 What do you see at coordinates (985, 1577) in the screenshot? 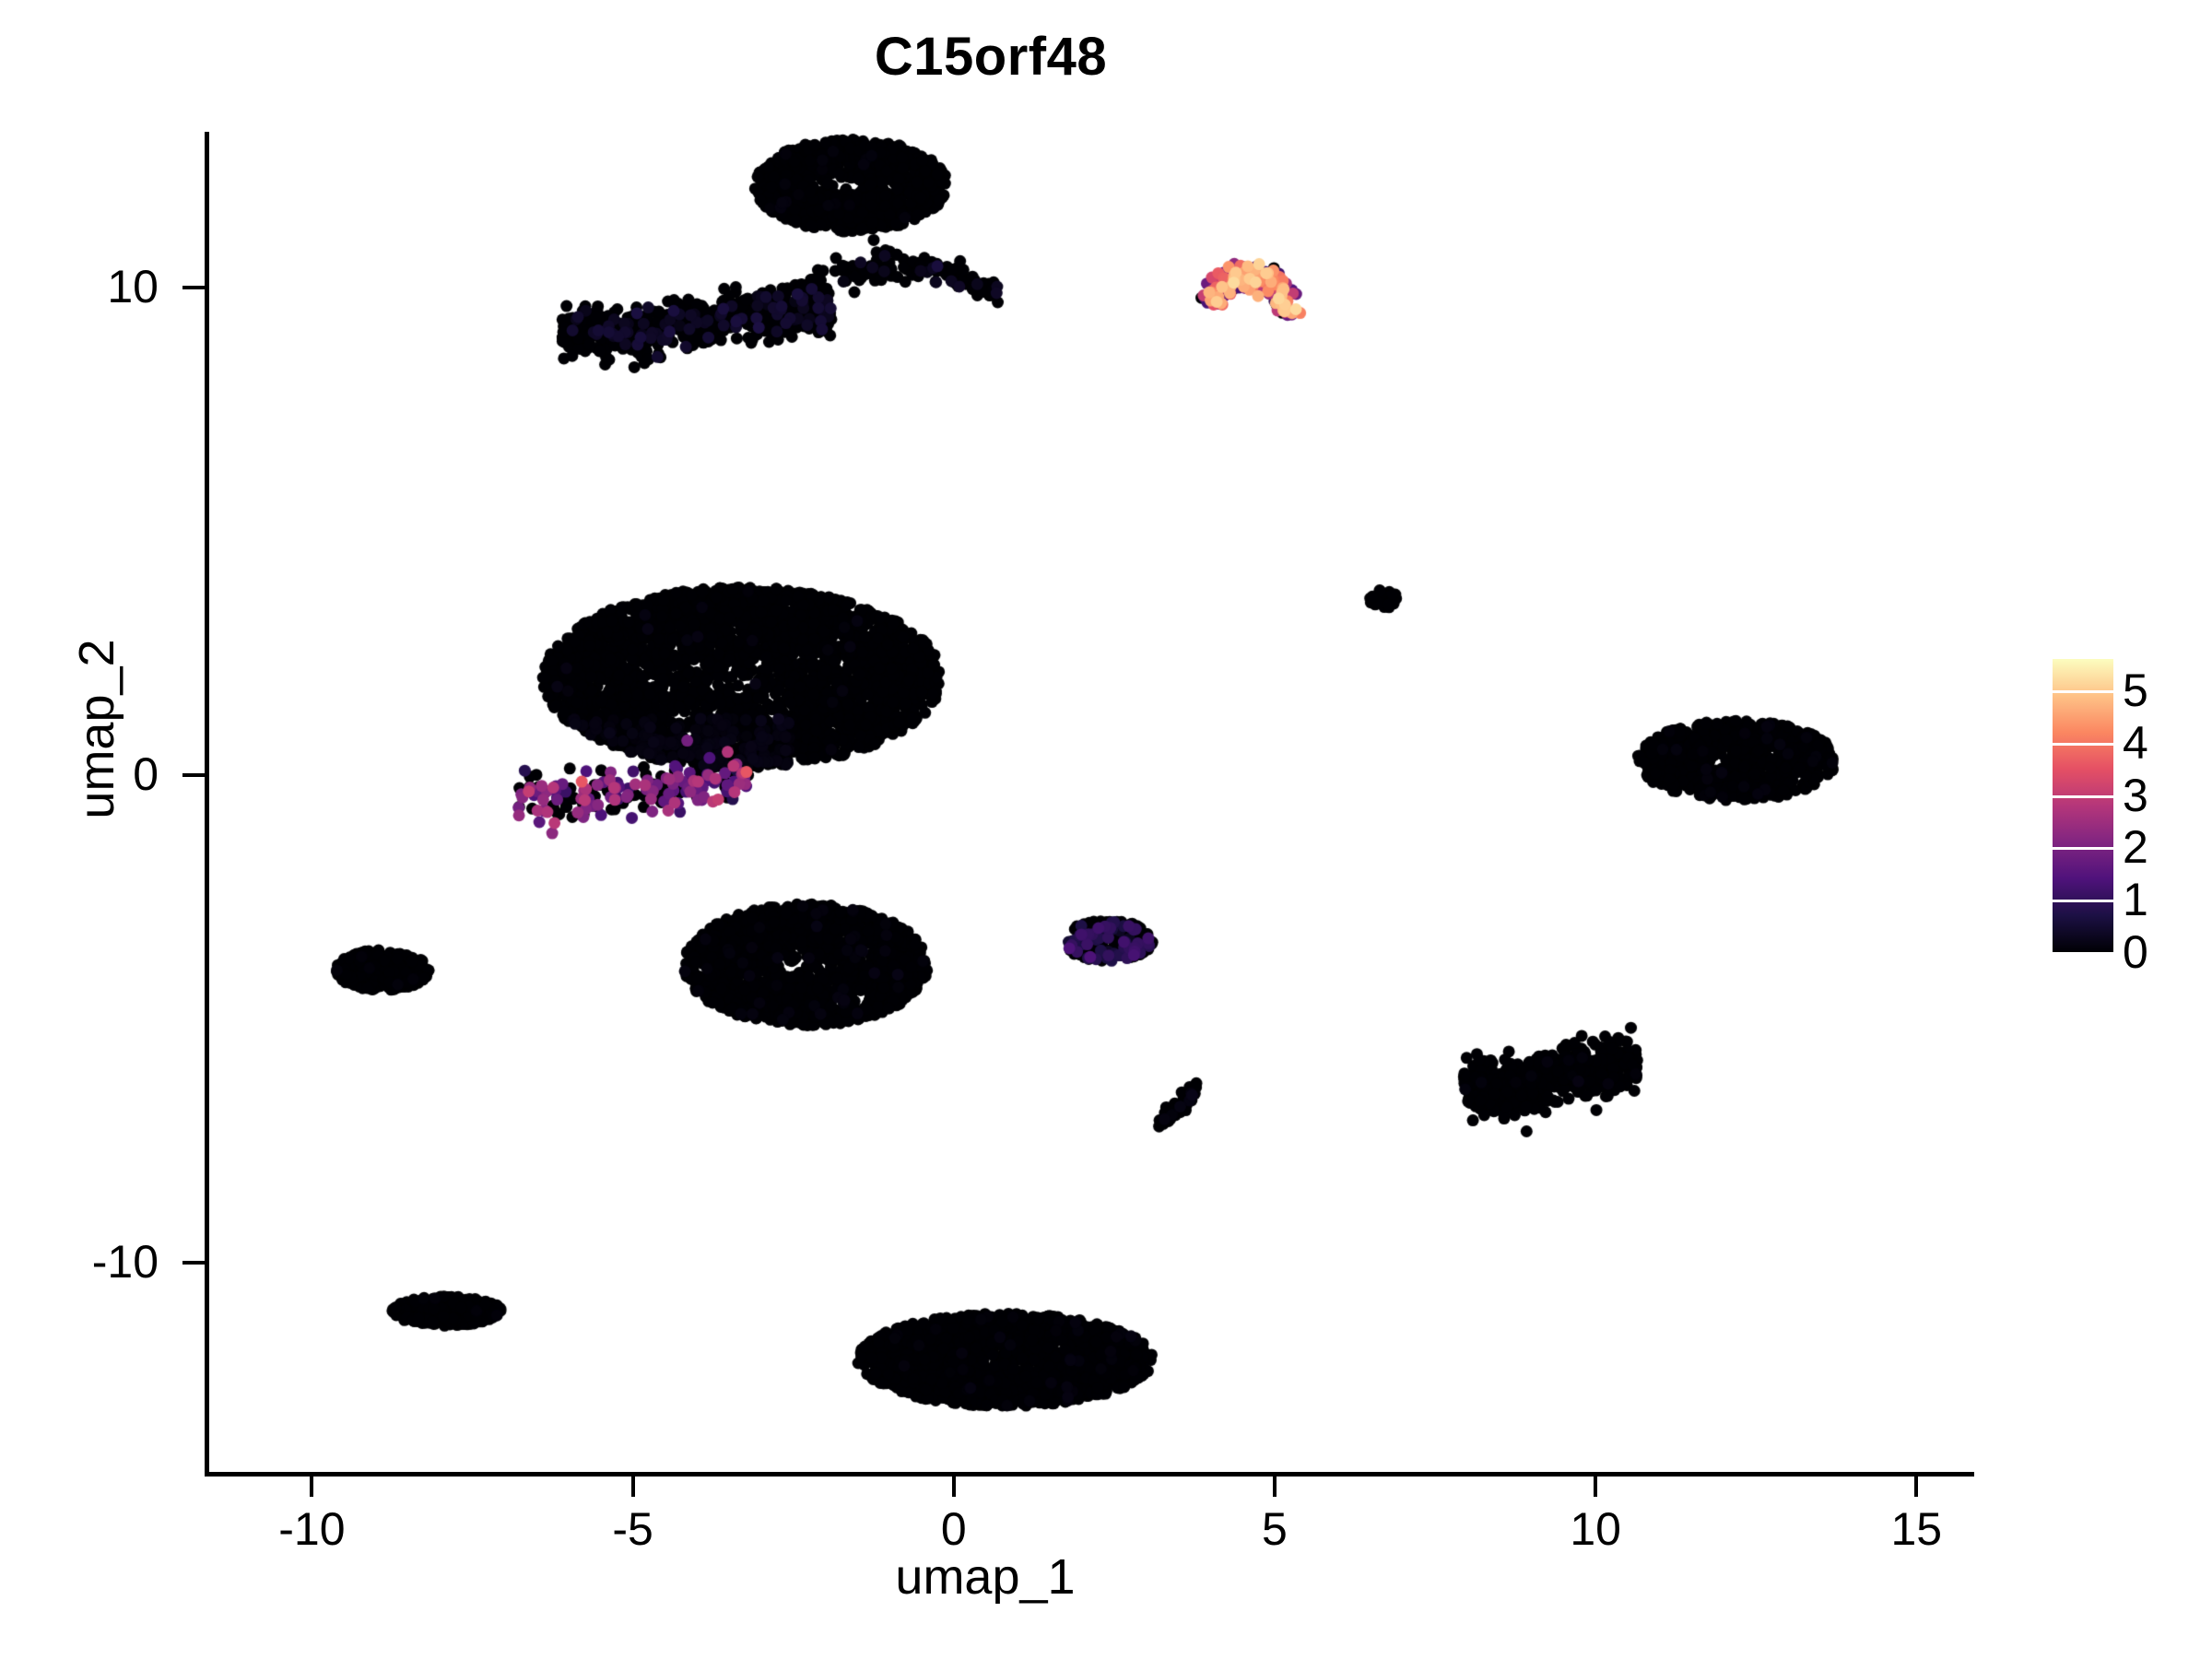
I see `x-axis-label: umap_1` at bounding box center [985, 1577].